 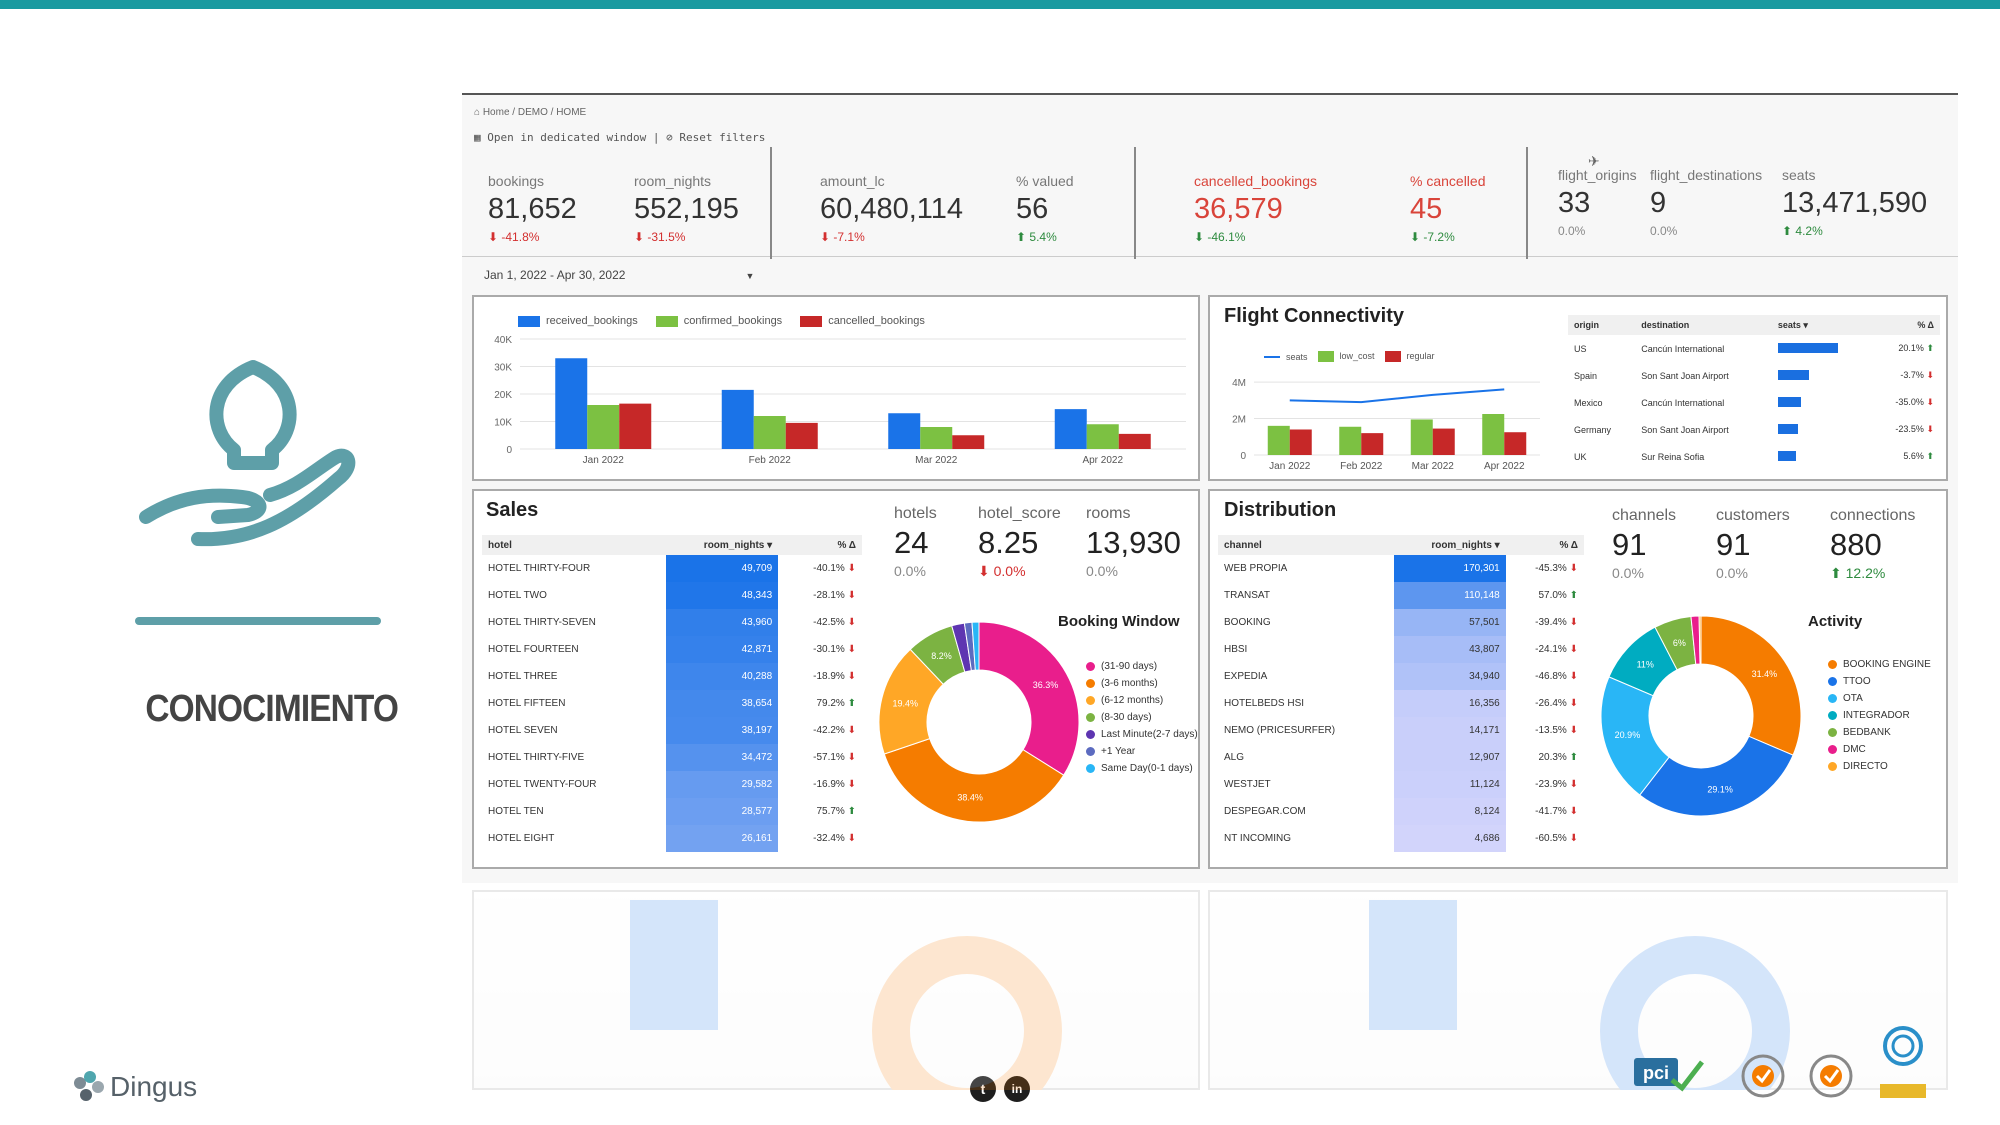 I want to click on legend-item: Same Day(0-1 days), so click(x=1142, y=768).